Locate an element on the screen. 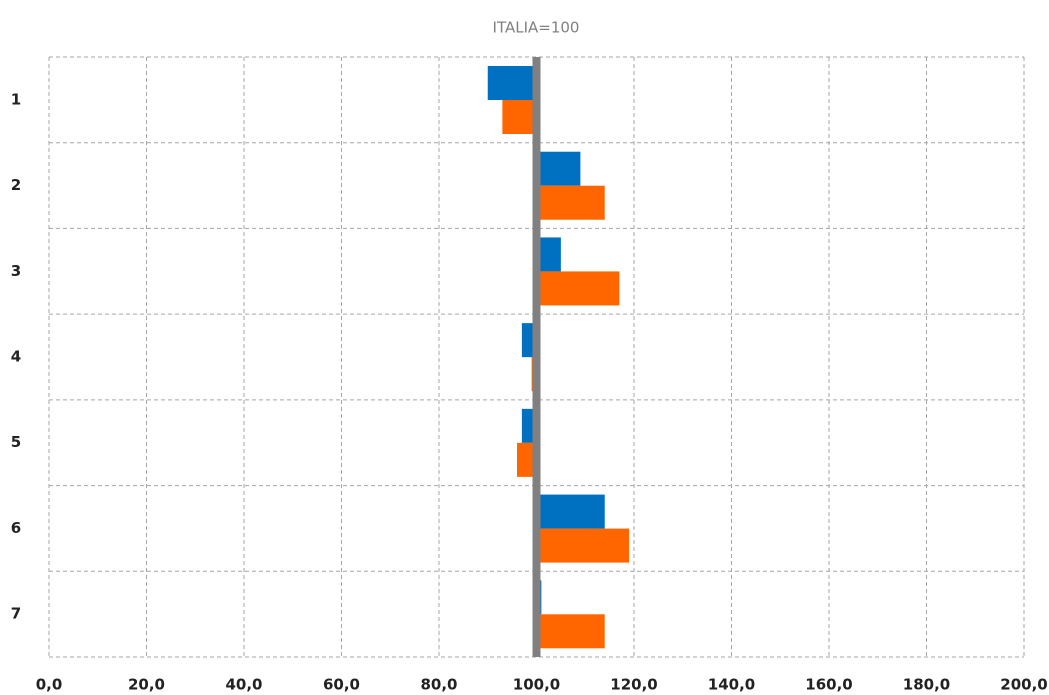 This screenshot has height=695, width=1049. y-tick-label: 2 is located at coordinates (16, 185).